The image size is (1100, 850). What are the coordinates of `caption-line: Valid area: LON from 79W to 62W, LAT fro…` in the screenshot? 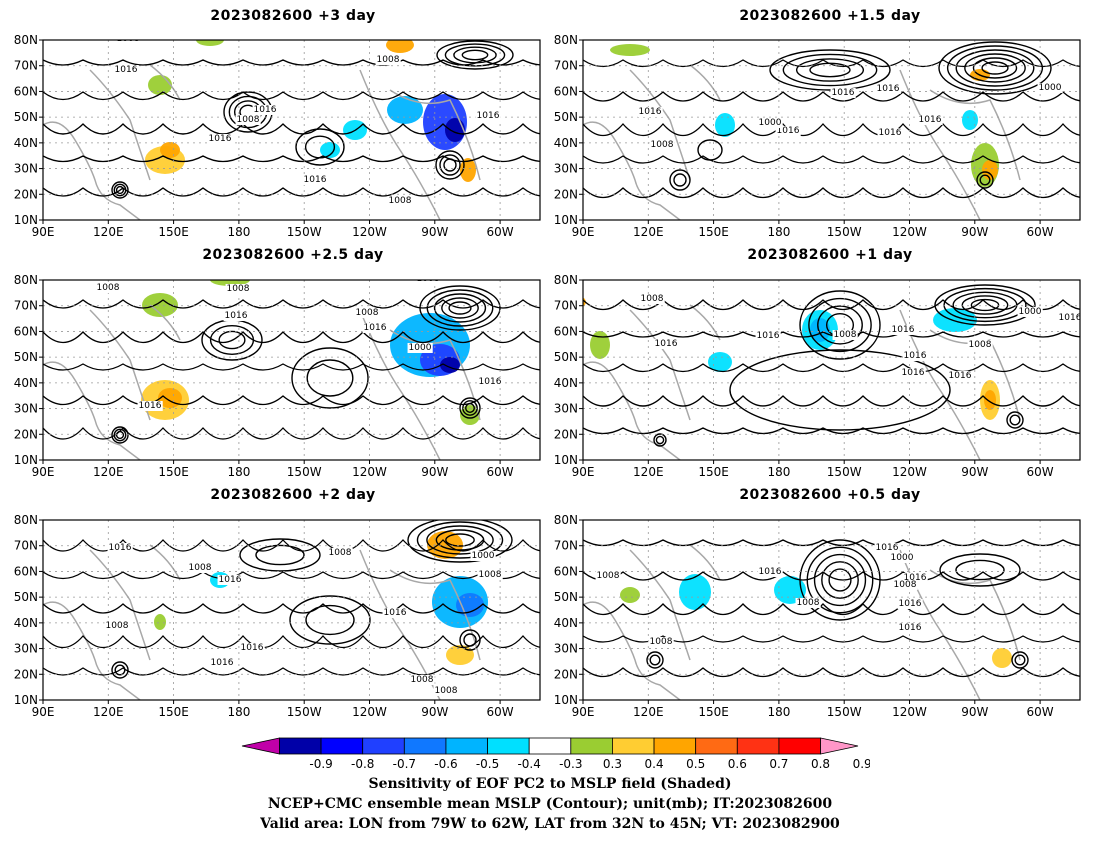 It's located at (550, 824).